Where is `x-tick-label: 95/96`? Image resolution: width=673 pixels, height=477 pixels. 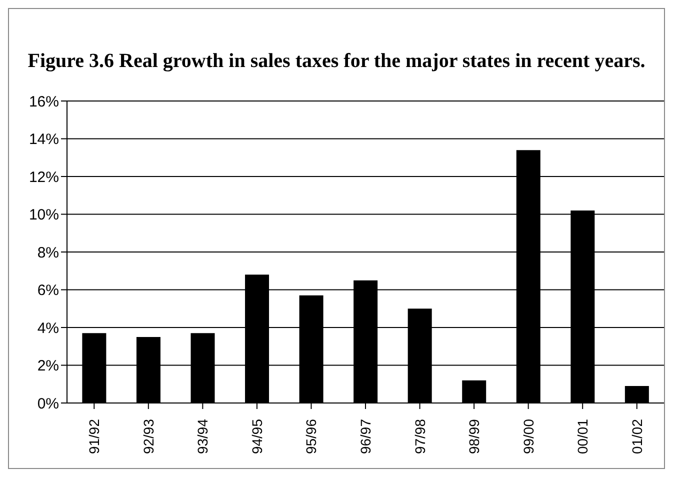
x-tick-label: 95/96 is located at coordinates (311, 436).